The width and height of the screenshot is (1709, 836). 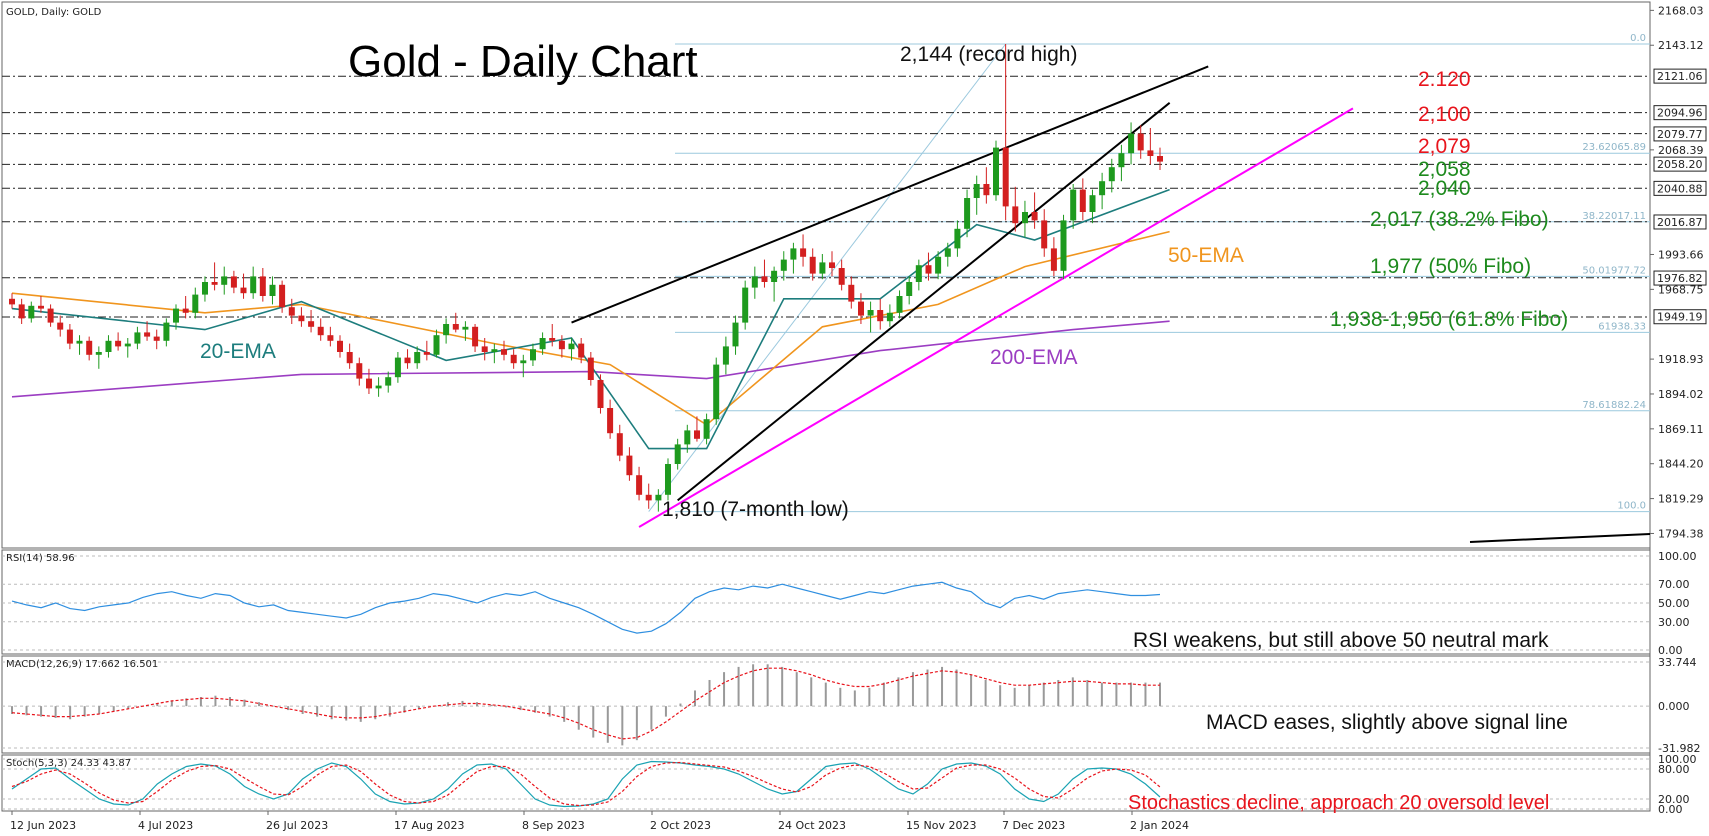 I want to click on symbol-label: GOLD, Daily: GOLD, so click(x=54, y=12).